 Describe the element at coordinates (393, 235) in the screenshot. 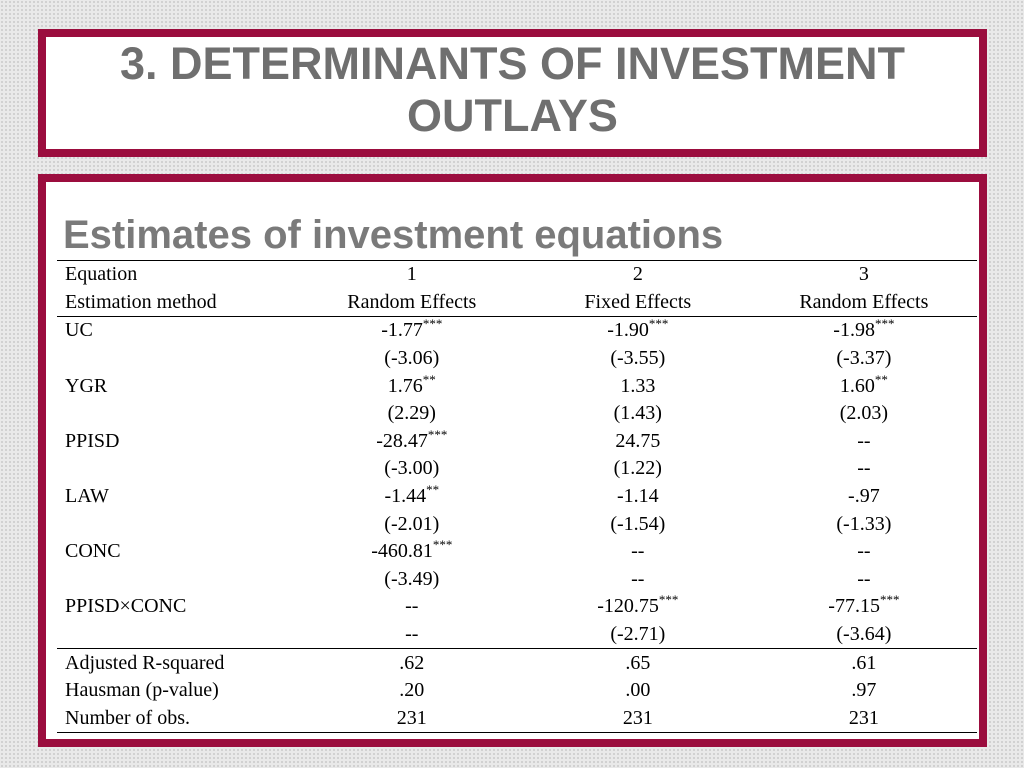

I see `slide-subtitle: Estimates of investment equations` at that location.